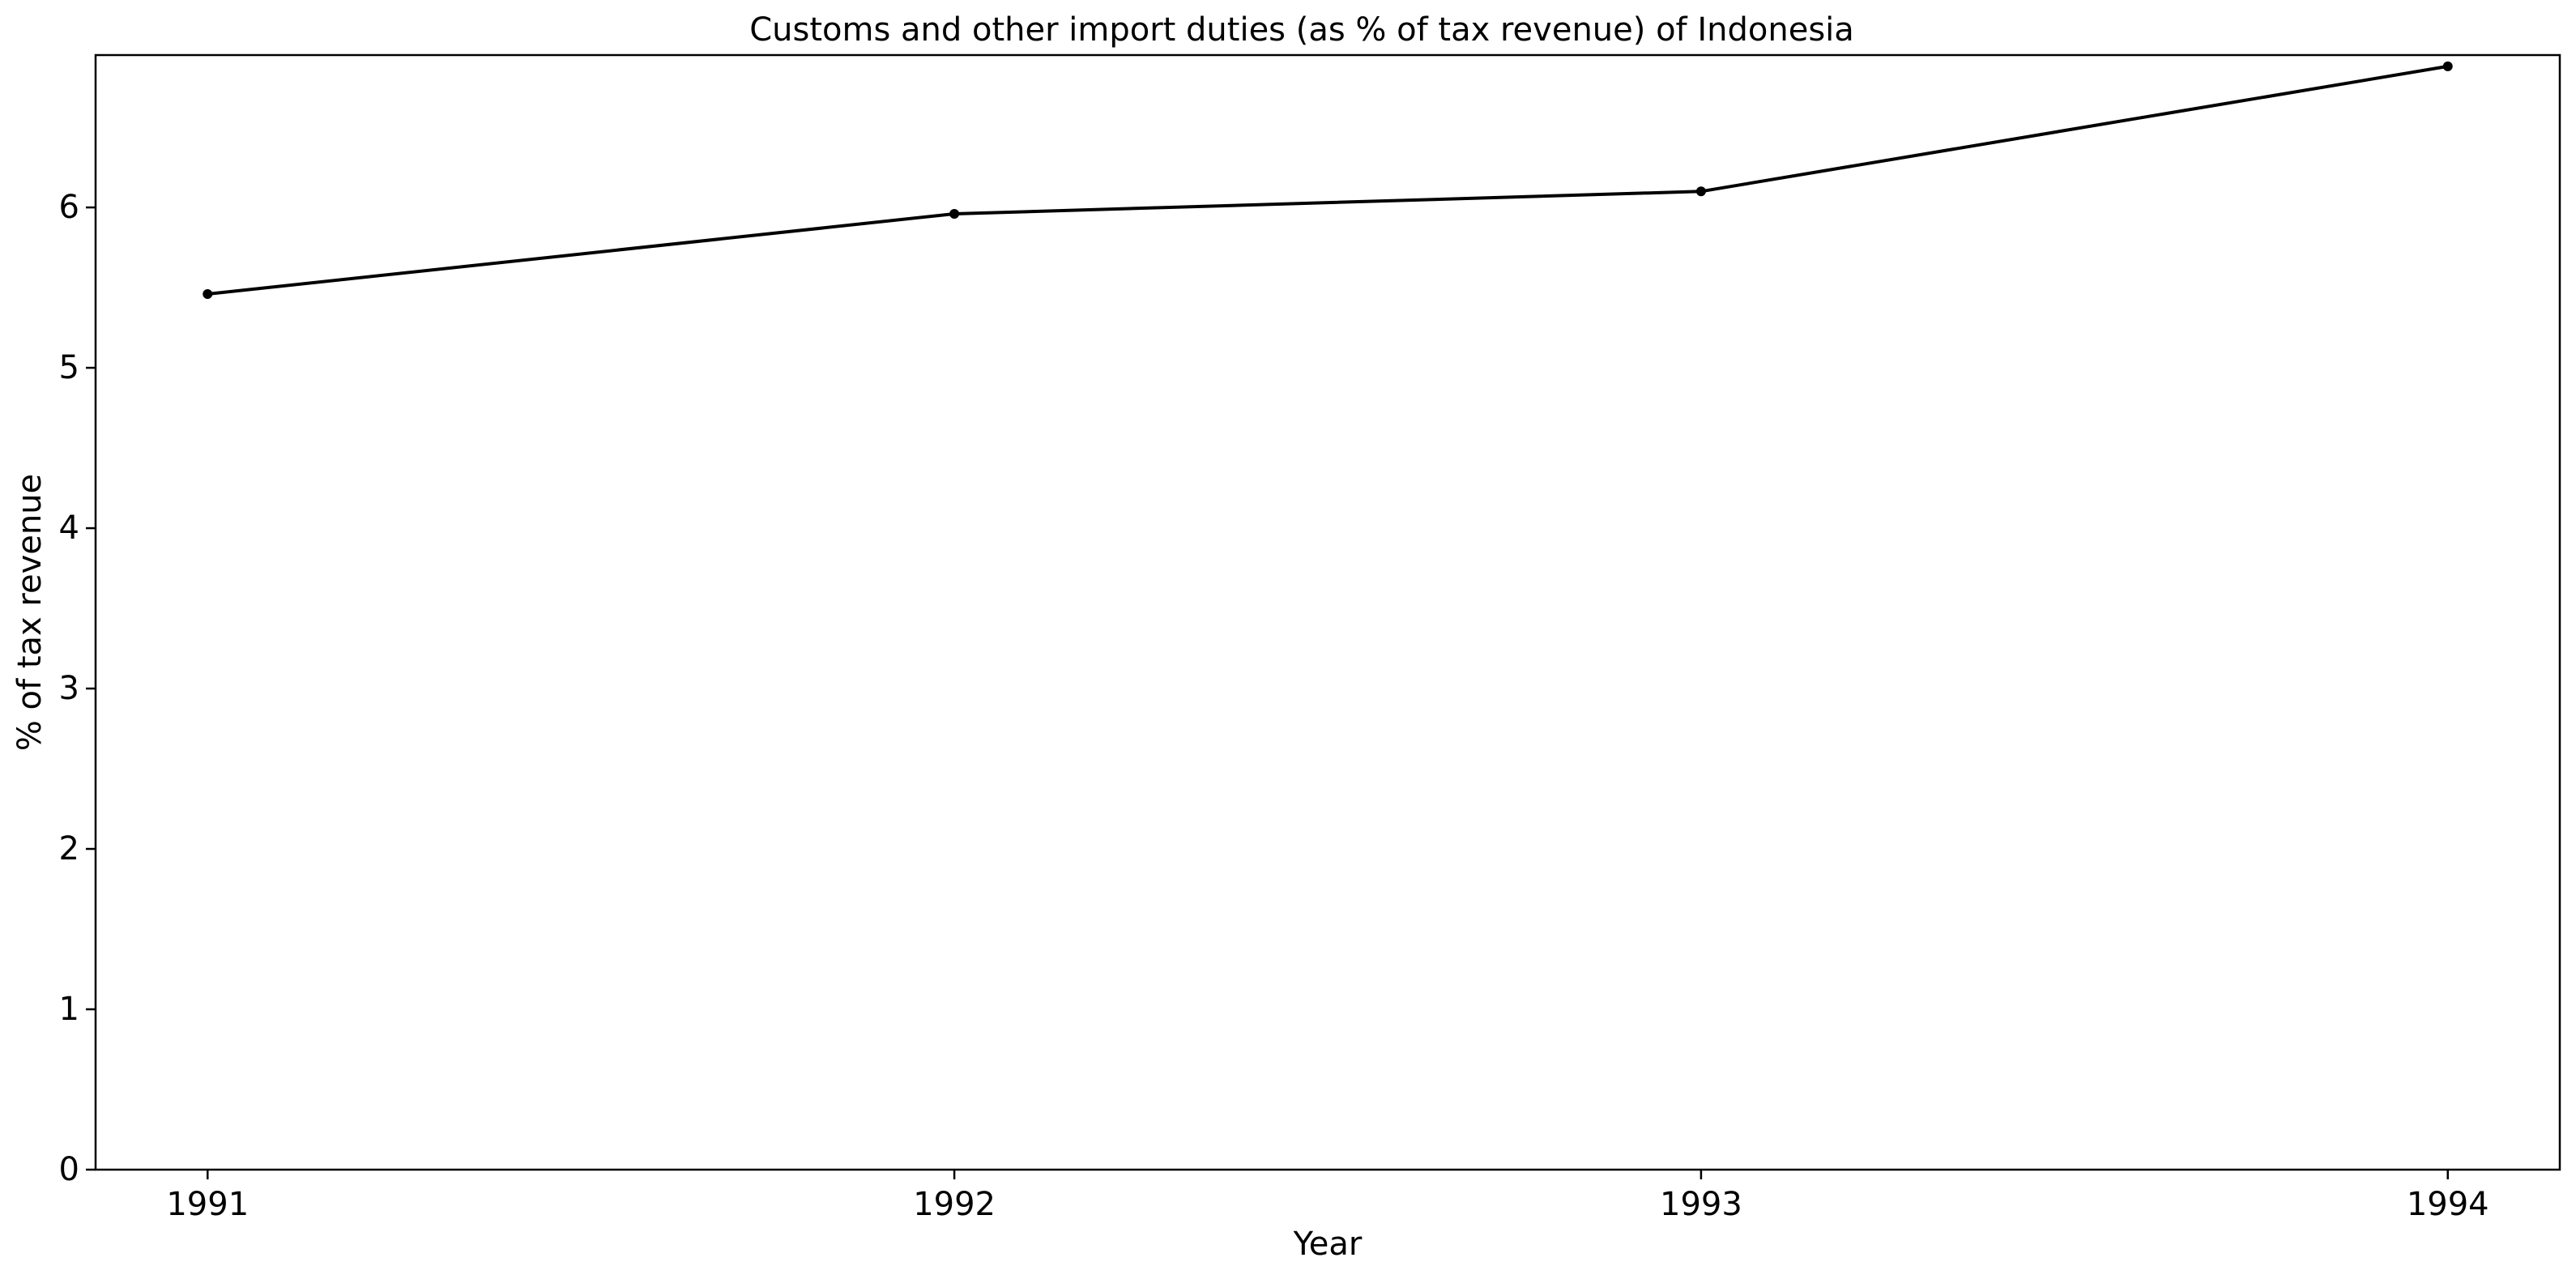 The height and width of the screenshot is (1279, 2576). Describe the element at coordinates (69, 688) in the screenshot. I see `y-tick-label: 3` at that location.